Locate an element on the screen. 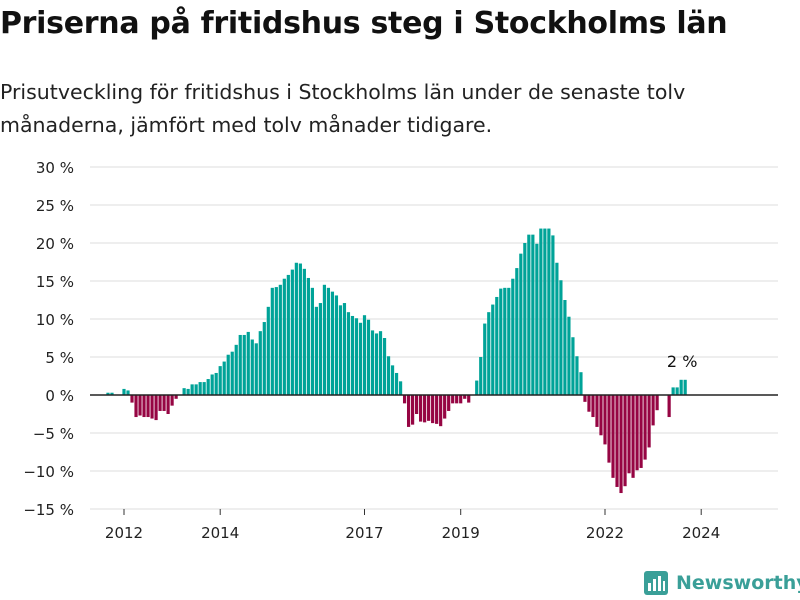 Image resolution: width=800 pixels, height=600 pixels. y-tick-label: 10 % is located at coordinates (55, 320).